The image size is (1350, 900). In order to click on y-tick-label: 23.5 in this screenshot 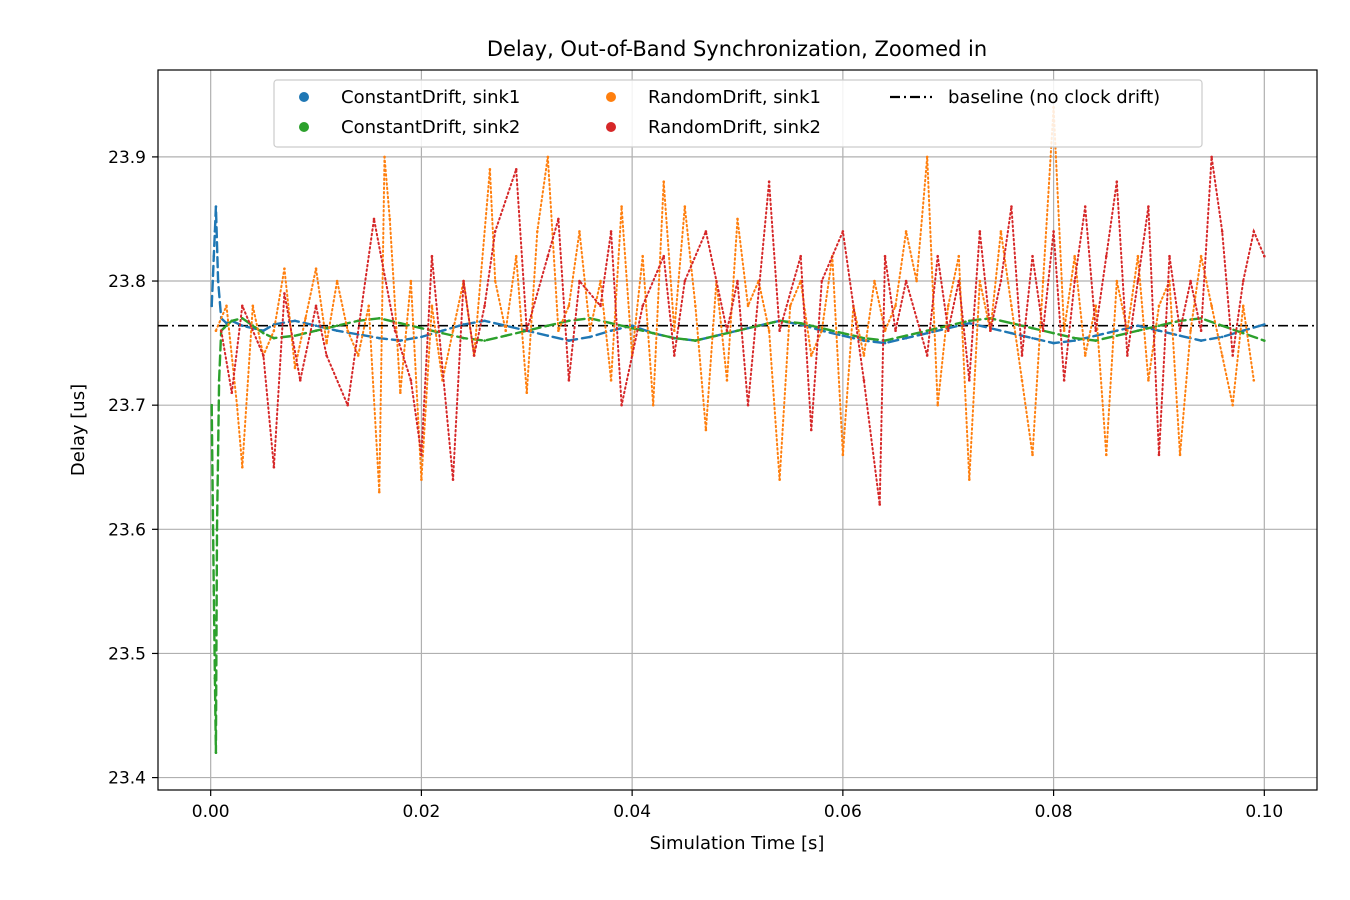, I will do `click(127, 654)`.